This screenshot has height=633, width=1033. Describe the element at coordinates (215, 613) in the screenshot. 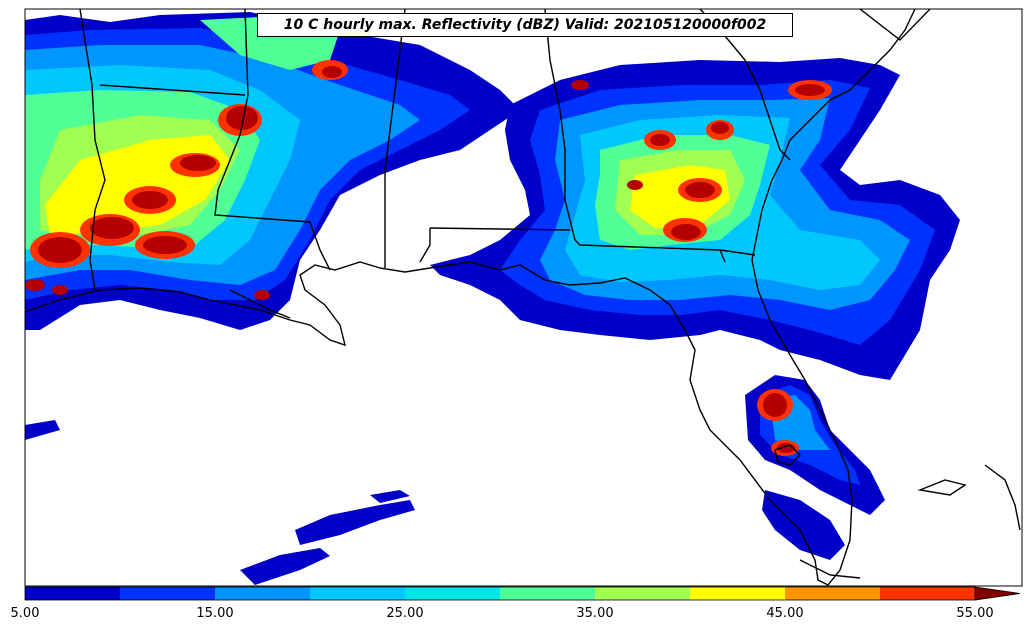

I see `colorbar-tick-label: 15.00` at that location.